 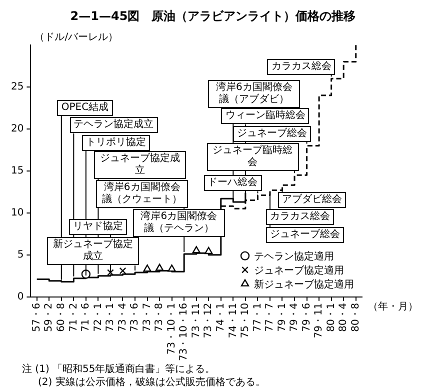 I want to click on y-axis-title: （ドル/バーレル）, so click(x=76, y=37).